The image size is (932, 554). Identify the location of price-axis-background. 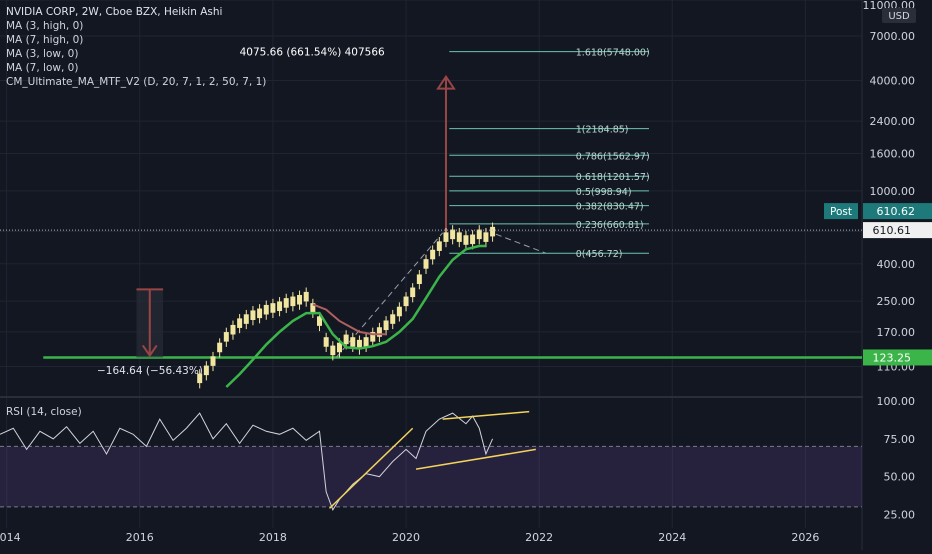
(897, 275).